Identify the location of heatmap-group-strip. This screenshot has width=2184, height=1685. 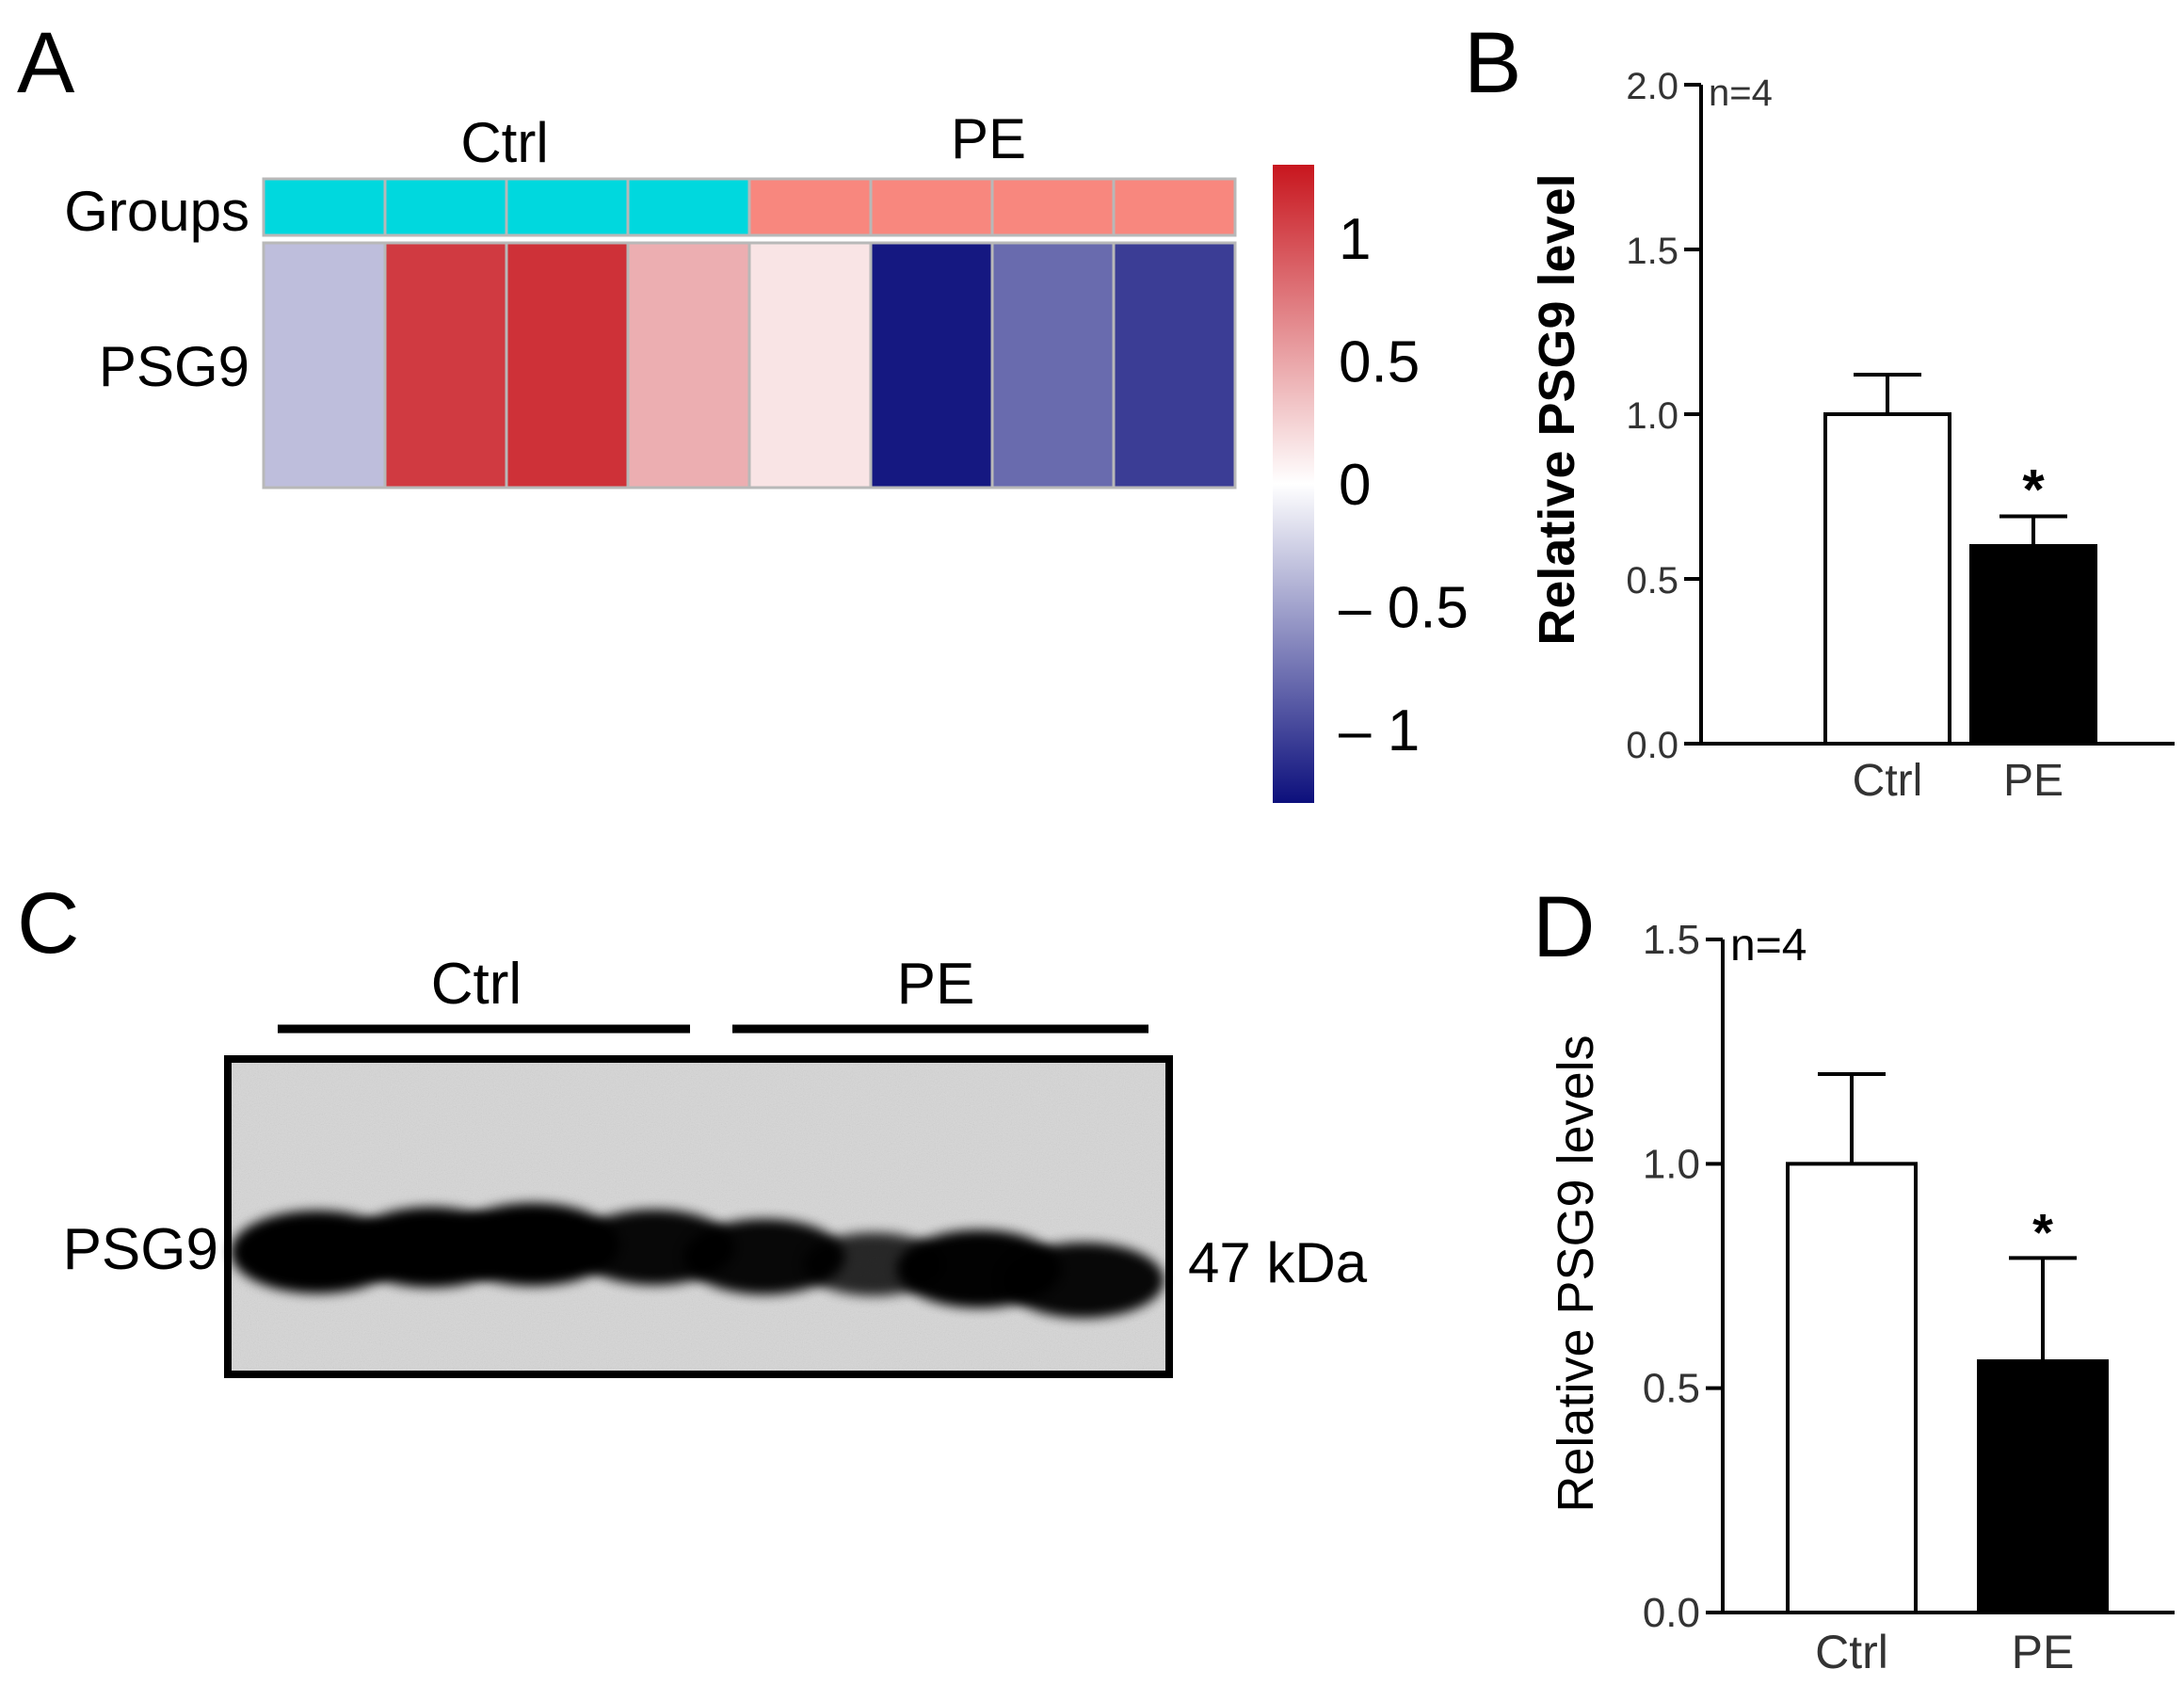
(749, 207).